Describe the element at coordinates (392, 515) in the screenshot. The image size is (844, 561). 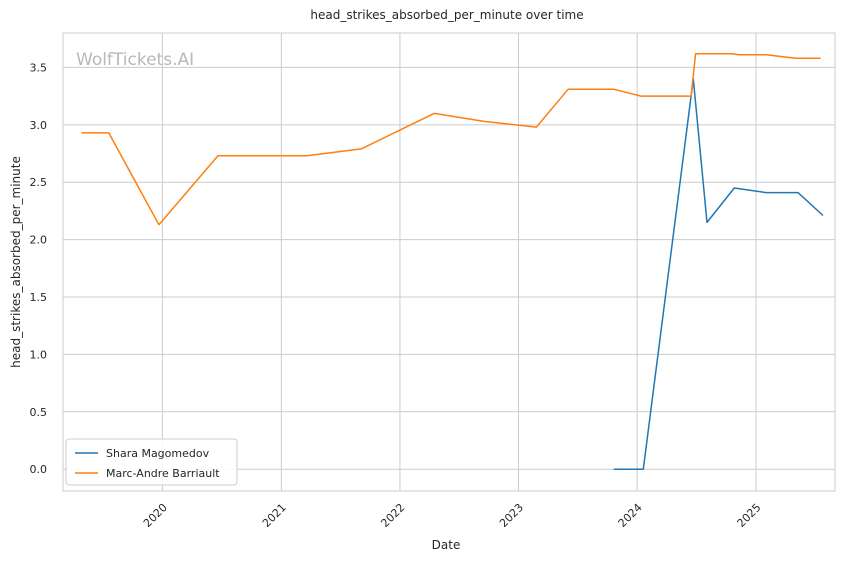
I see `x-tick-label: 2022` at that location.